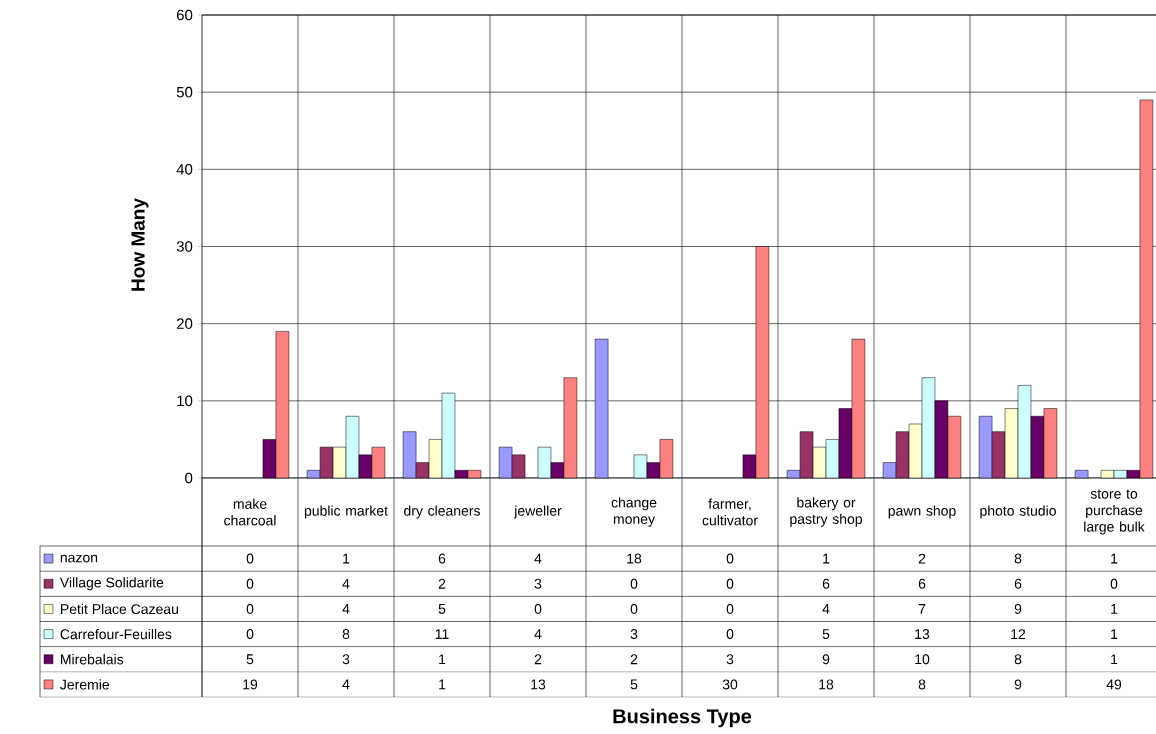 This screenshot has width=1156, height=734. I want to click on data-label: 19, so click(250, 684).